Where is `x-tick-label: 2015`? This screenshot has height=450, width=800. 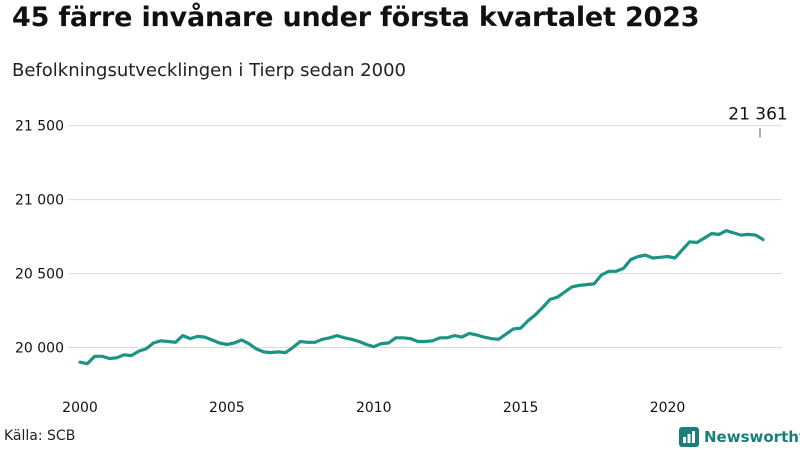 x-tick-label: 2015 is located at coordinates (521, 408).